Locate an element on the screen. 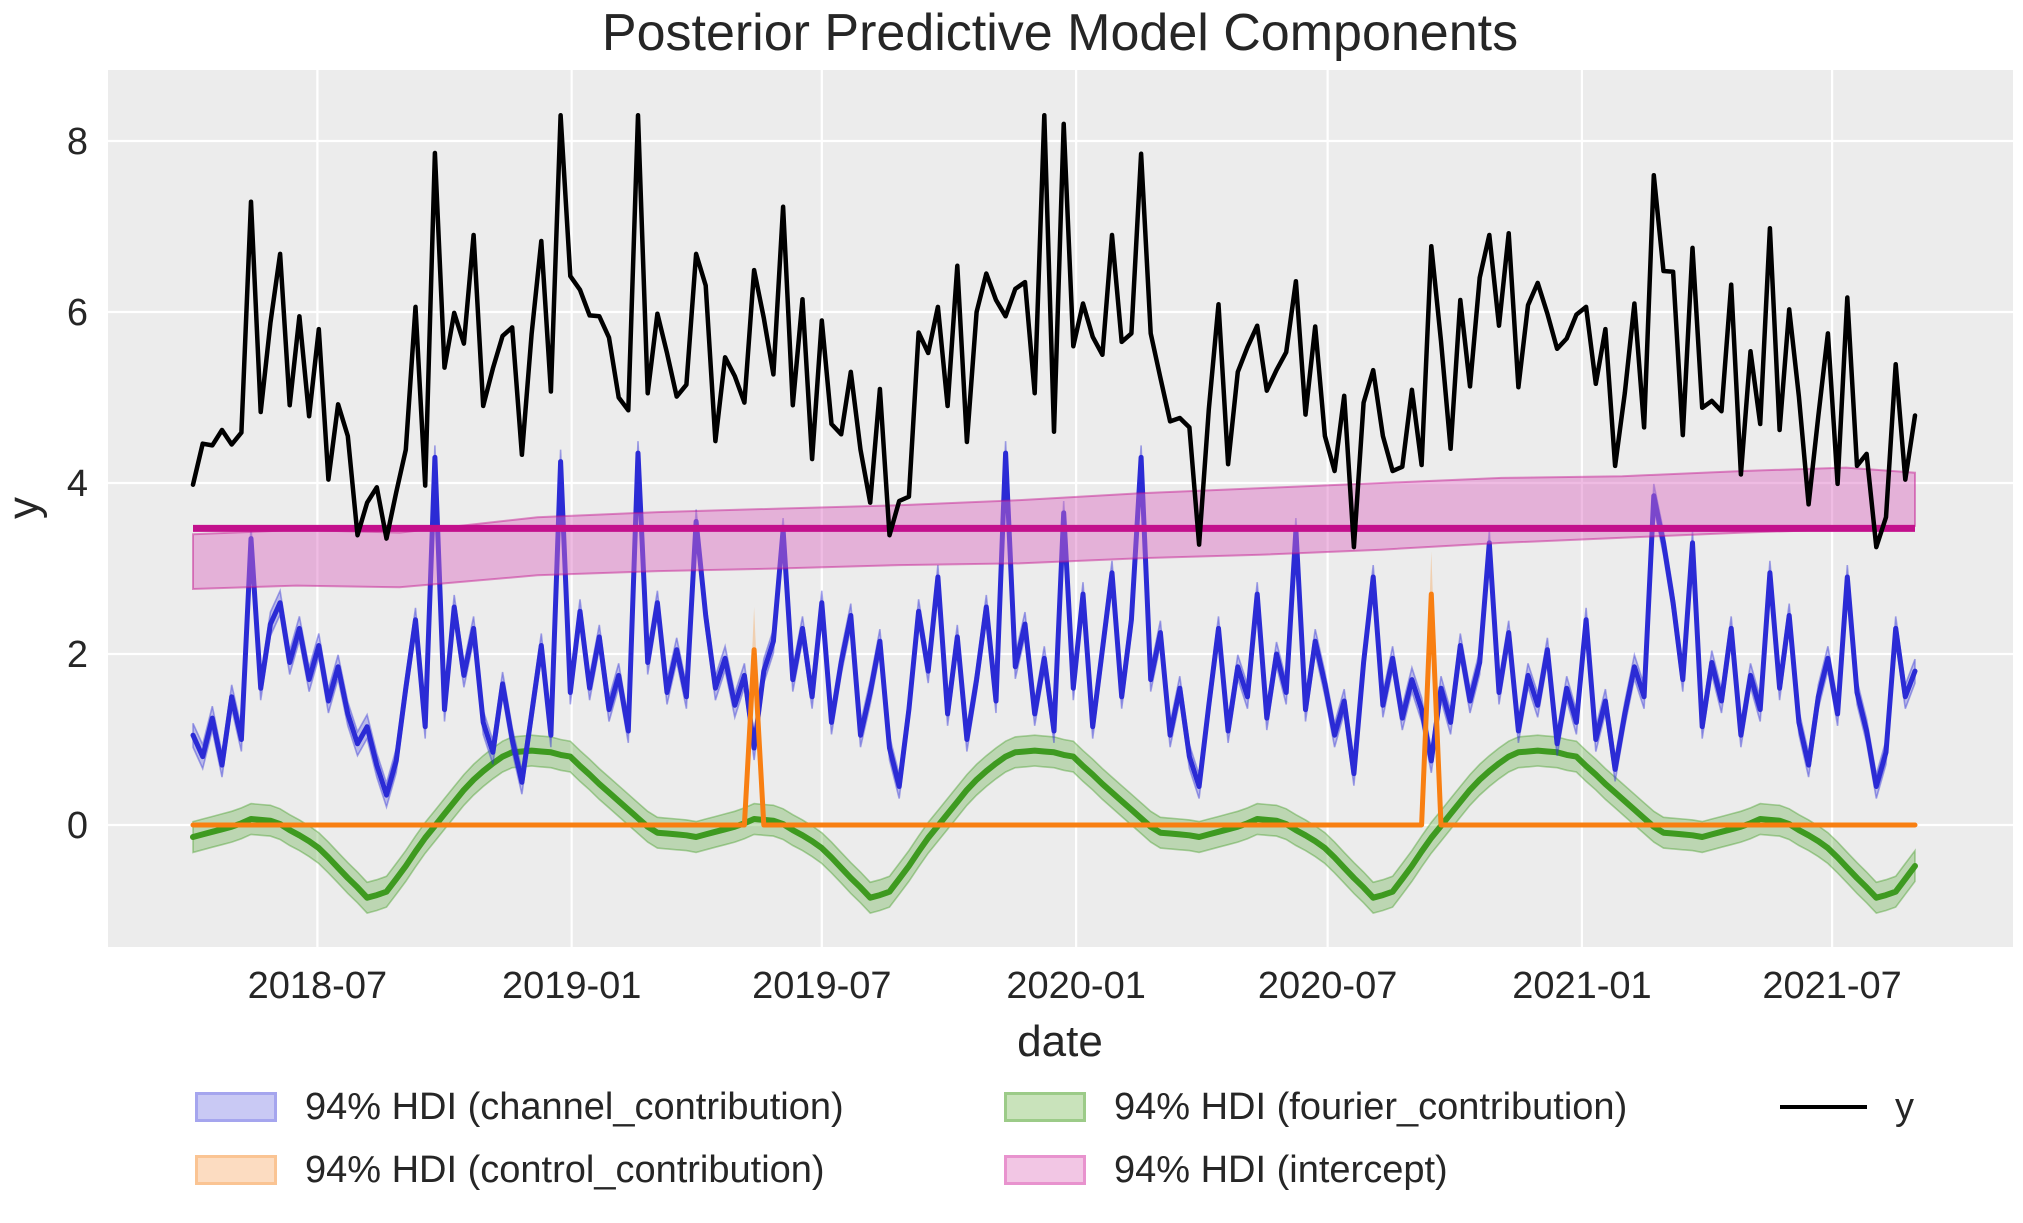 The height and width of the screenshot is (1223, 2023). legend-label: y is located at coordinates (1904, 1107).